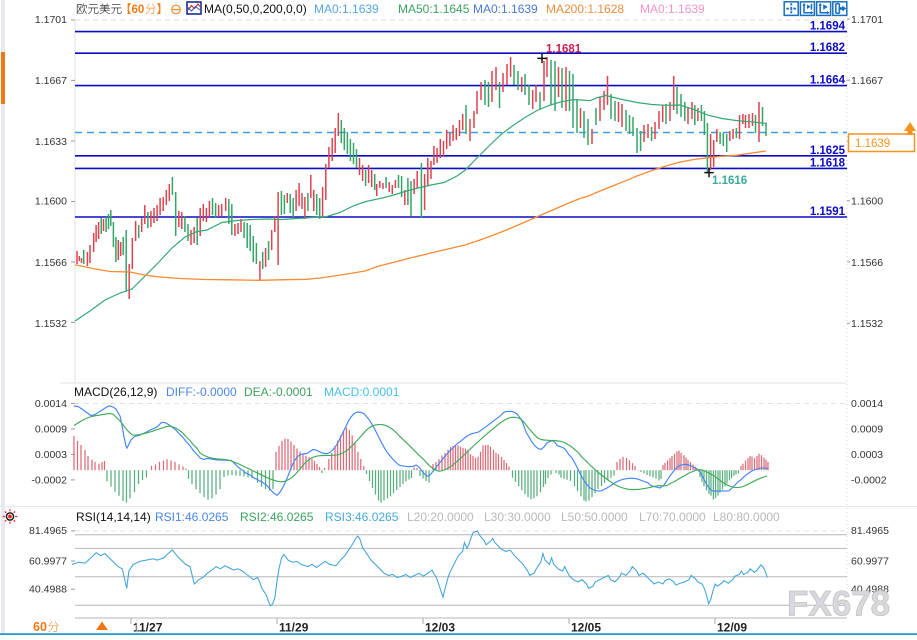  I want to click on svg-text: 1.1625, so click(828, 151).